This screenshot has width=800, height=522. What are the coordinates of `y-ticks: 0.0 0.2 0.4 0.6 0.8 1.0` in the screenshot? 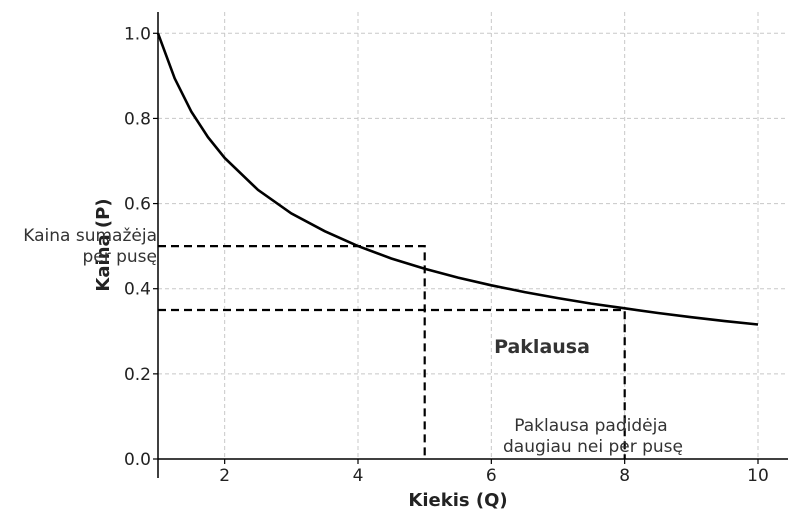 It's located at (141, 247).